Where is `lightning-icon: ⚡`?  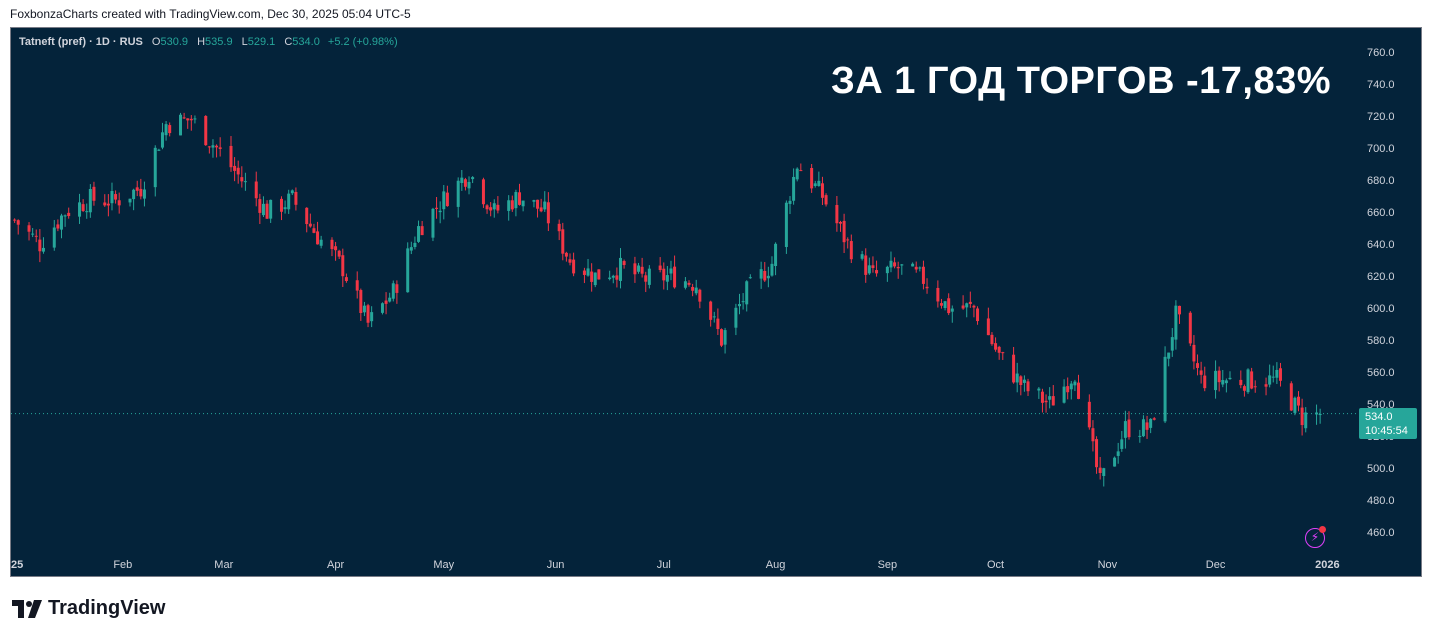
lightning-icon: ⚡ is located at coordinates (1315, 538).